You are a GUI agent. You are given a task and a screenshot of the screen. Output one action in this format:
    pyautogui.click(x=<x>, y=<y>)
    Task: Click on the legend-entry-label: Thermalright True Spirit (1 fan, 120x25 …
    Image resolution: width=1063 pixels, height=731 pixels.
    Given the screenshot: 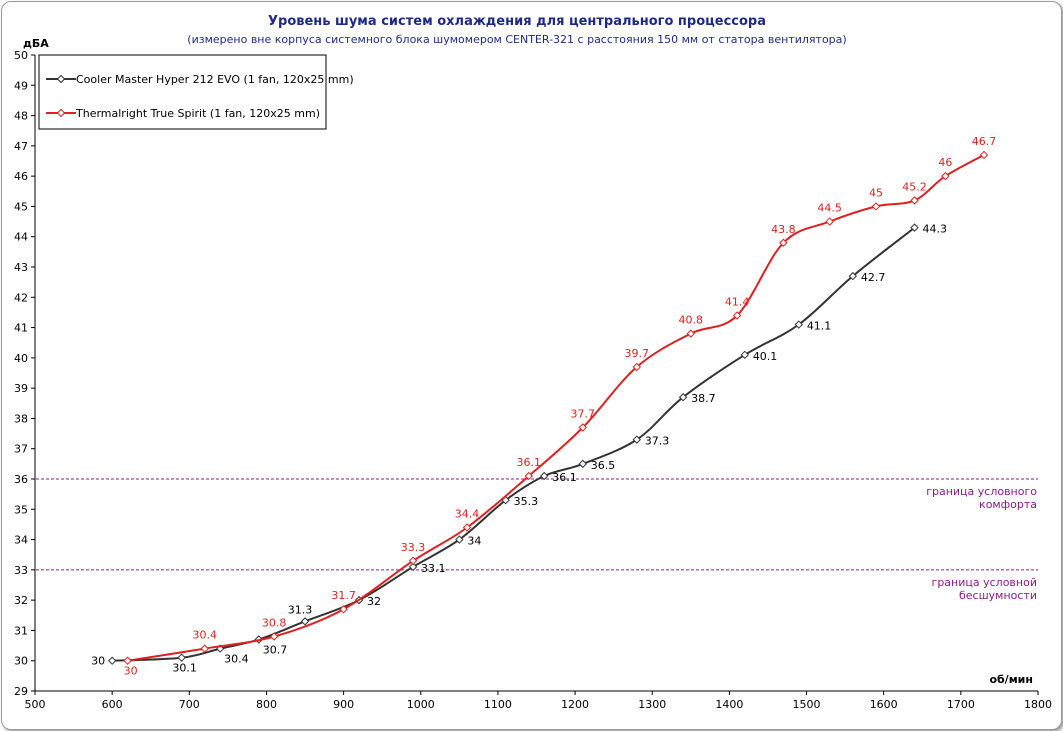 What is the action you would take?
    pyautogui.click(x=197, y=113)
    